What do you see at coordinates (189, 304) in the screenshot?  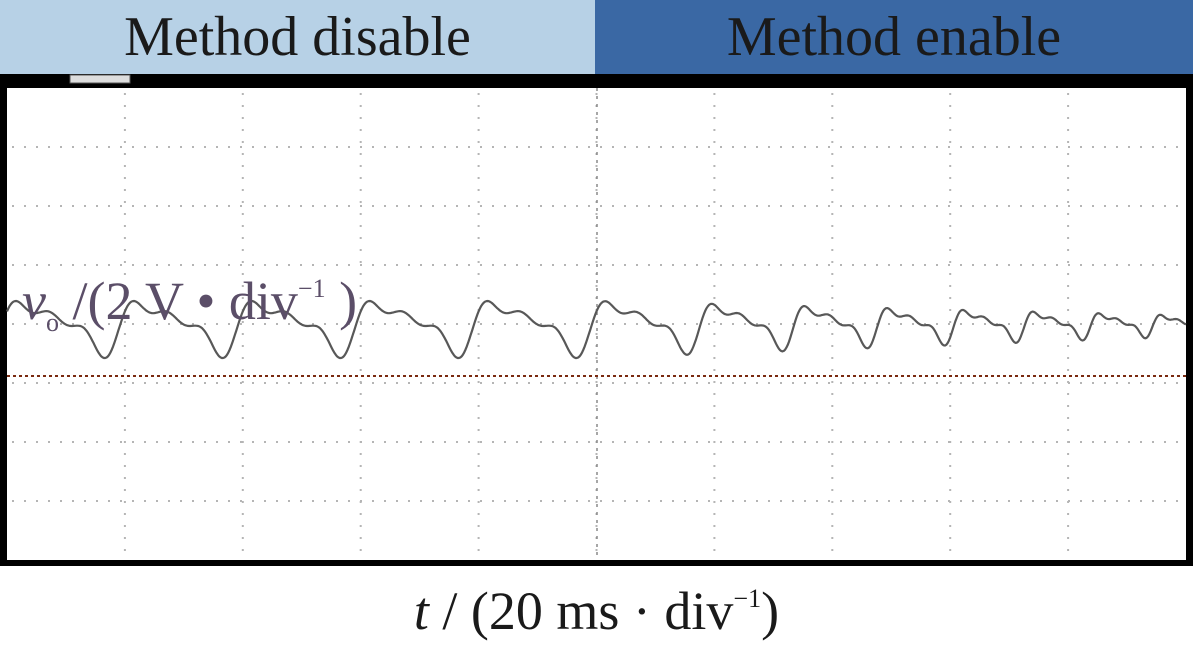 I see `y-axis-label: vo /(2 V • div−1 )` at bounding box center [189, 304].